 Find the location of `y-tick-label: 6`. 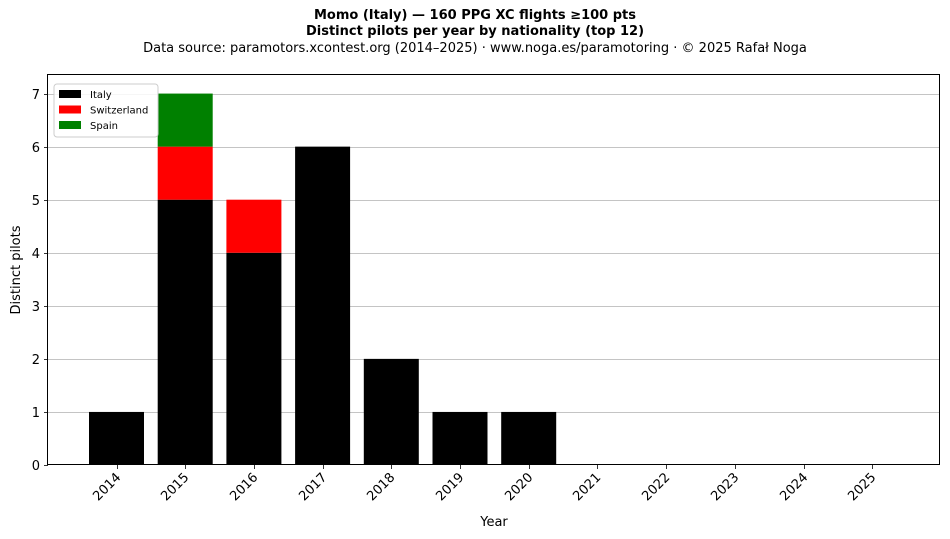

y-tick-label: 6 is located at coordinates (36, 148).